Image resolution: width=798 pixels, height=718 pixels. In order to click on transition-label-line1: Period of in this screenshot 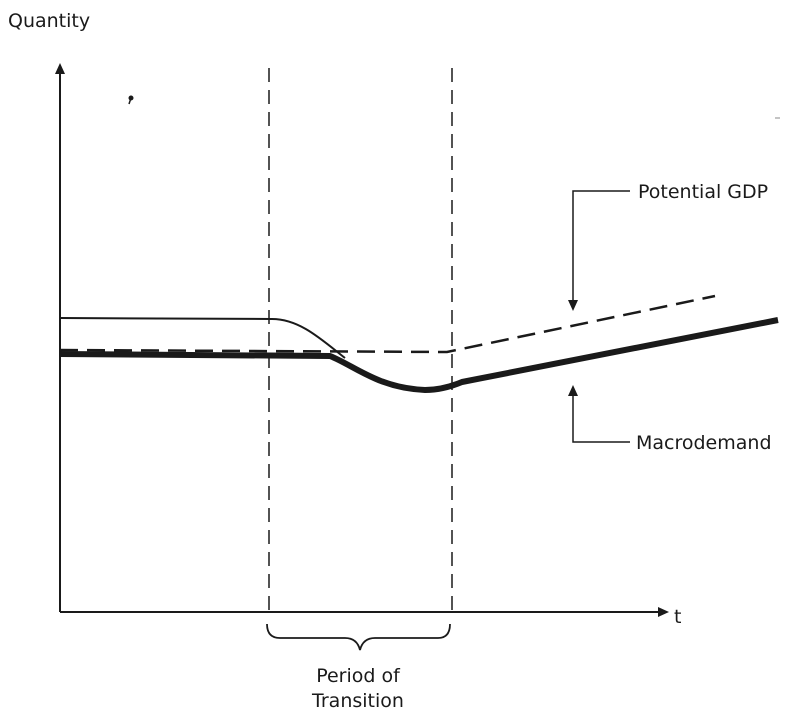, I will do `click(358, 676)`.